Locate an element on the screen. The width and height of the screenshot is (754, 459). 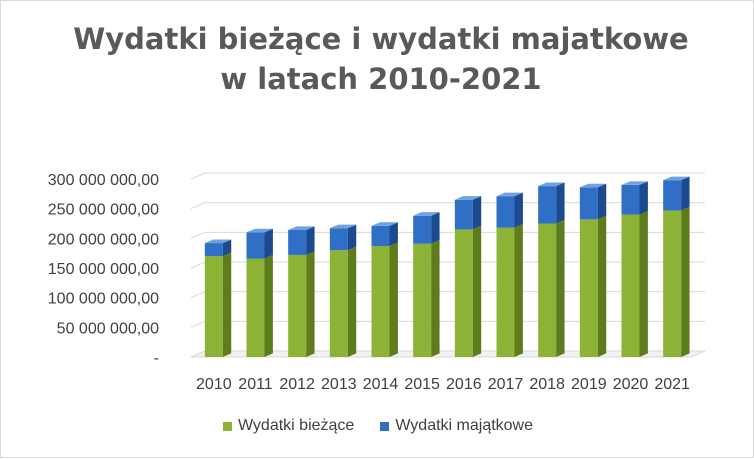
y-tick-label: 300 000 000,00 is located at coordinates (103, 180).